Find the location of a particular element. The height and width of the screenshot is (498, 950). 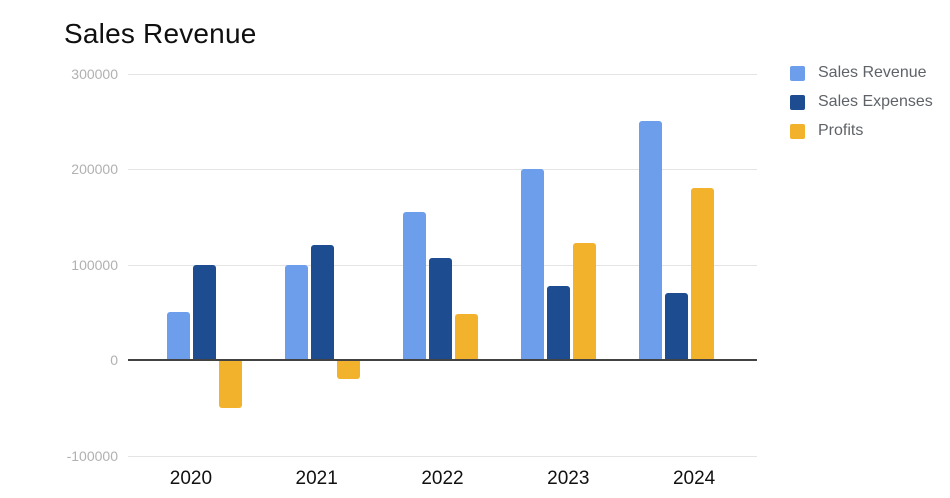

bar-sales-expenses-2023 is located at coordinates (558, 323).